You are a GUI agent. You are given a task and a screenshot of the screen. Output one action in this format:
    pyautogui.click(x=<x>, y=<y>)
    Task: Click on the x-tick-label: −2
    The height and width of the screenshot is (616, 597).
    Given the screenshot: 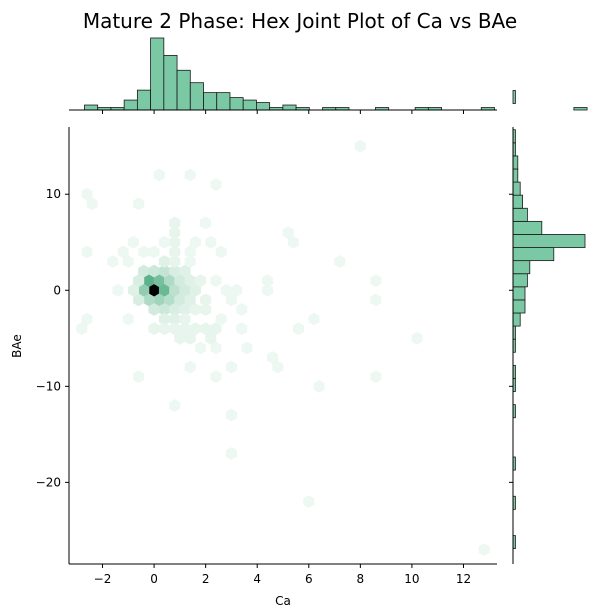 What is the action you would take?
    pyautogui.click(x=103, y=579)
    